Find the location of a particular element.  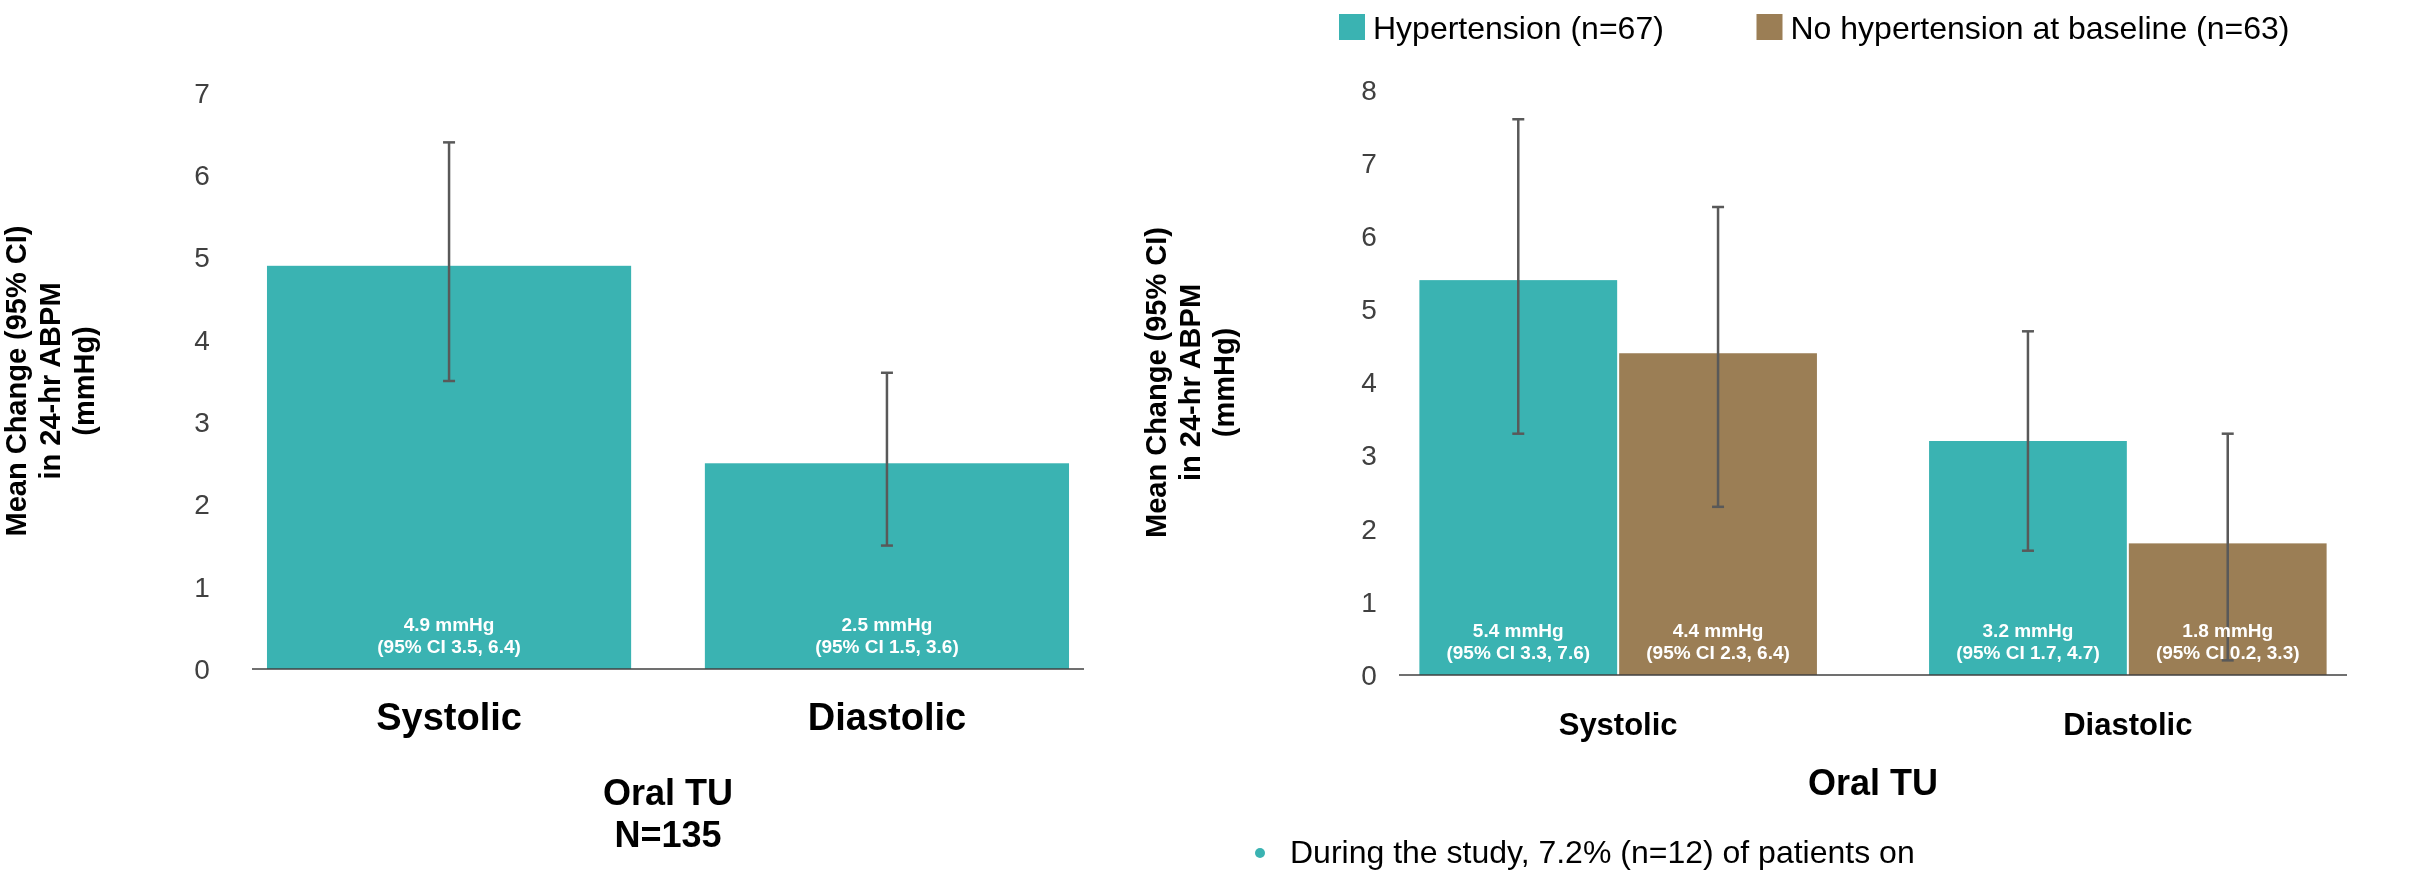

x-axis-title: Oral TU is located at coordinates (1873, 782).